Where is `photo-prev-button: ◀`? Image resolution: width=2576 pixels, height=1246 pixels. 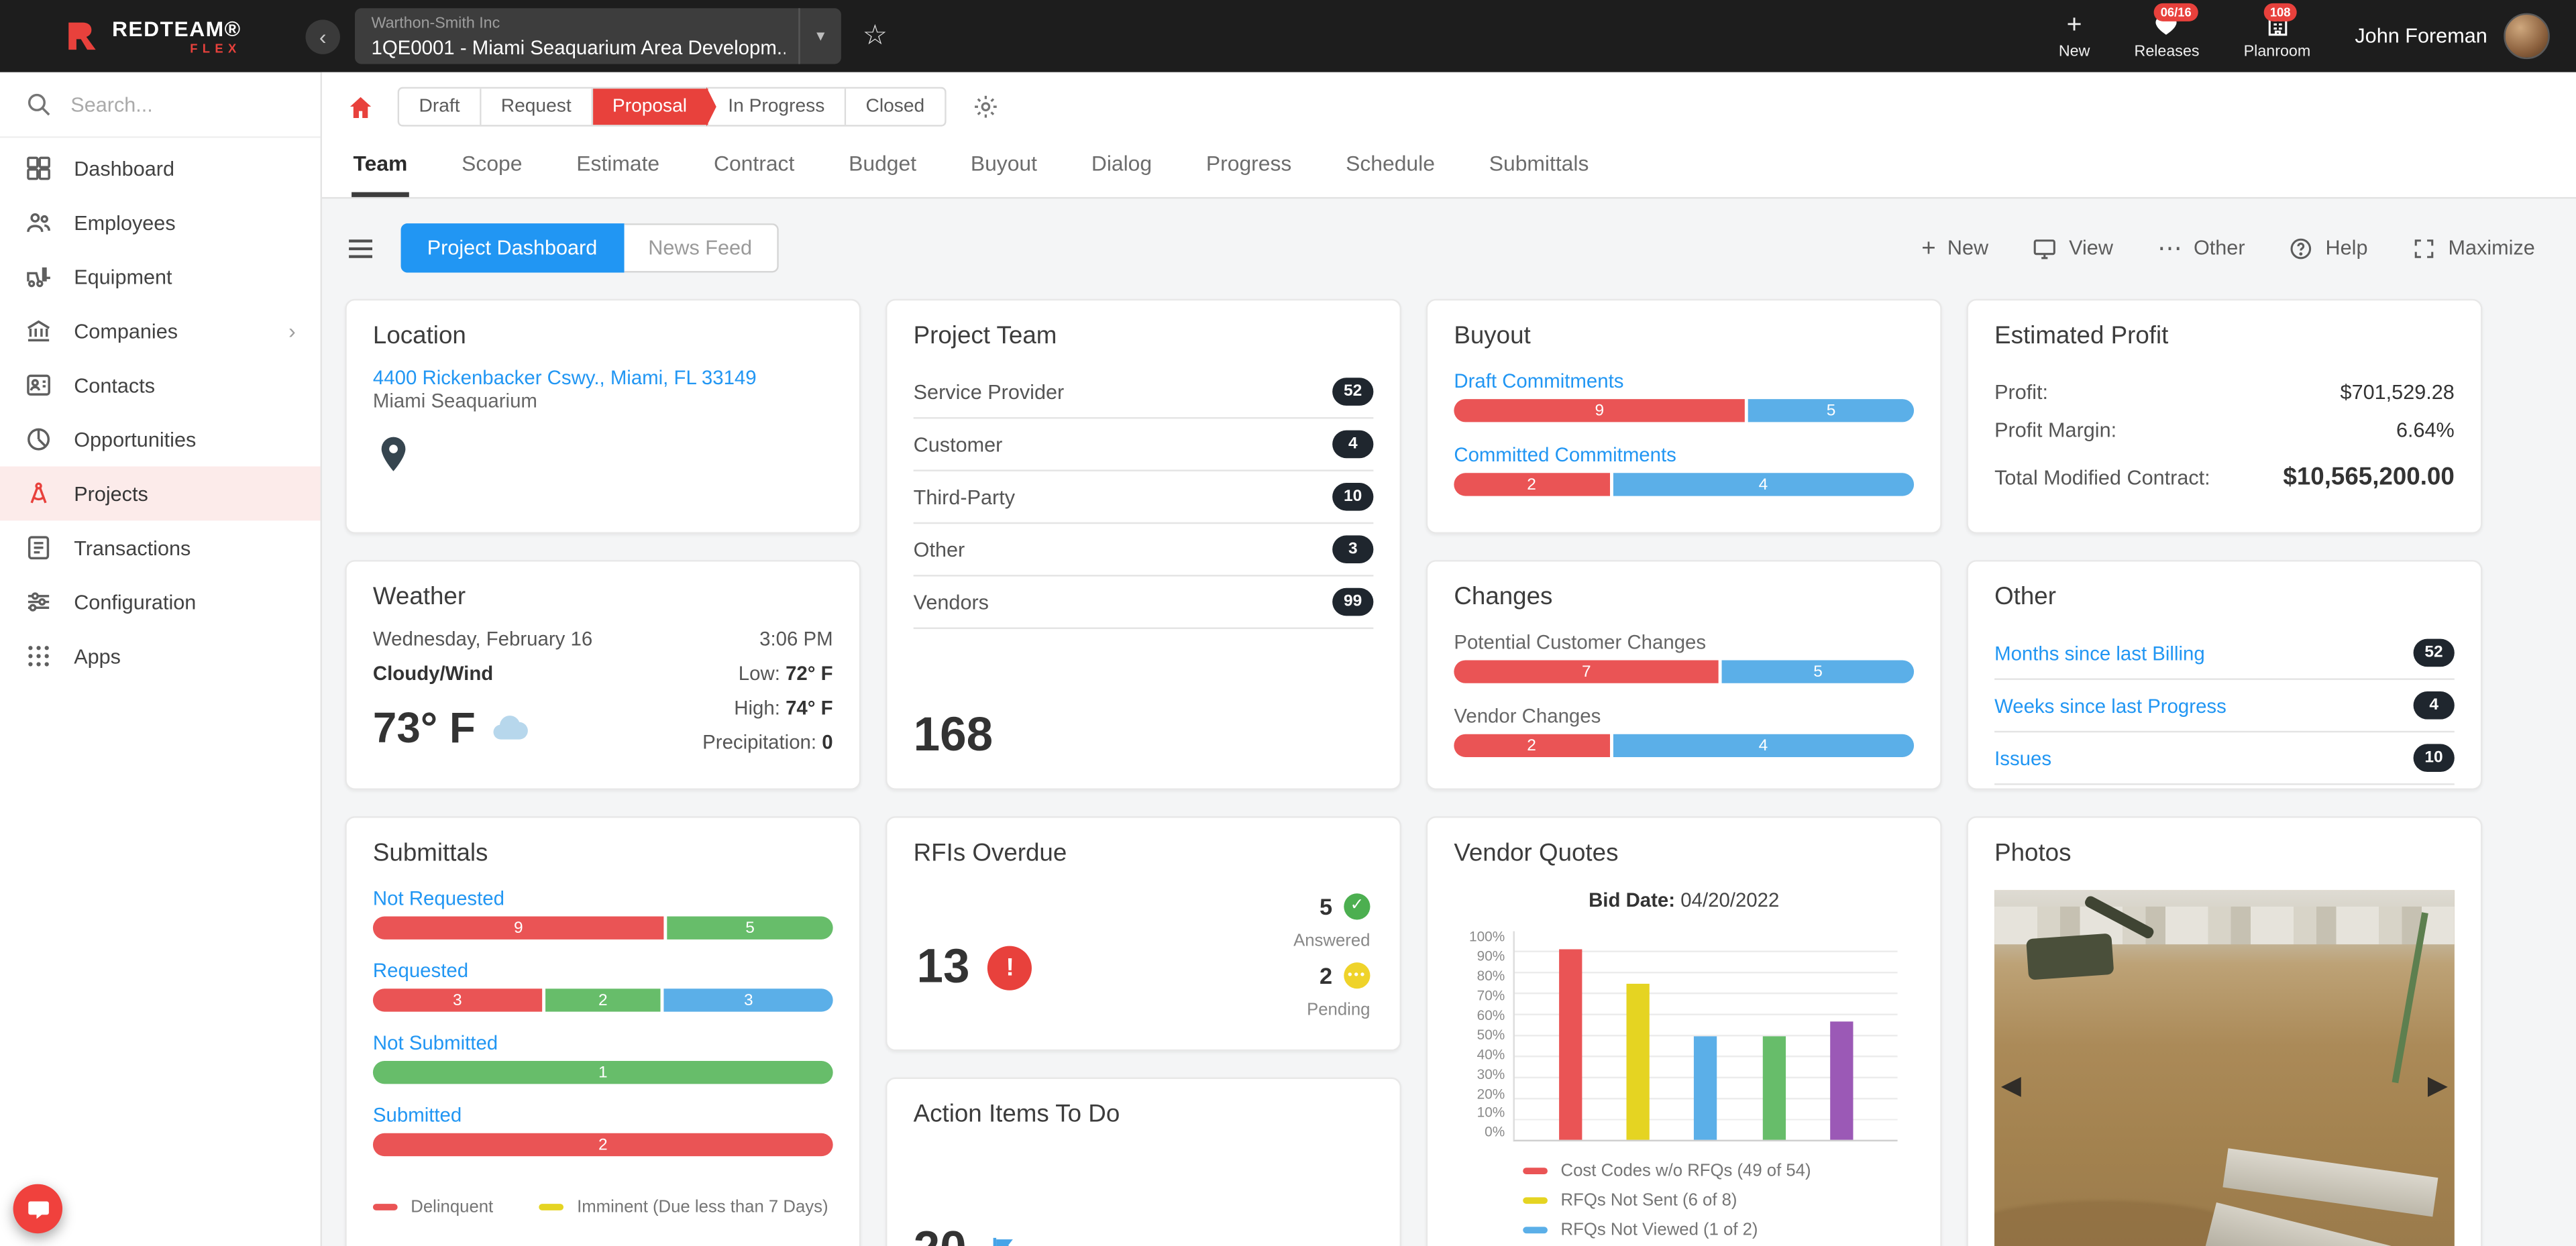 photo-prev-button: ◀ is located at coordinates (2011, 1087).